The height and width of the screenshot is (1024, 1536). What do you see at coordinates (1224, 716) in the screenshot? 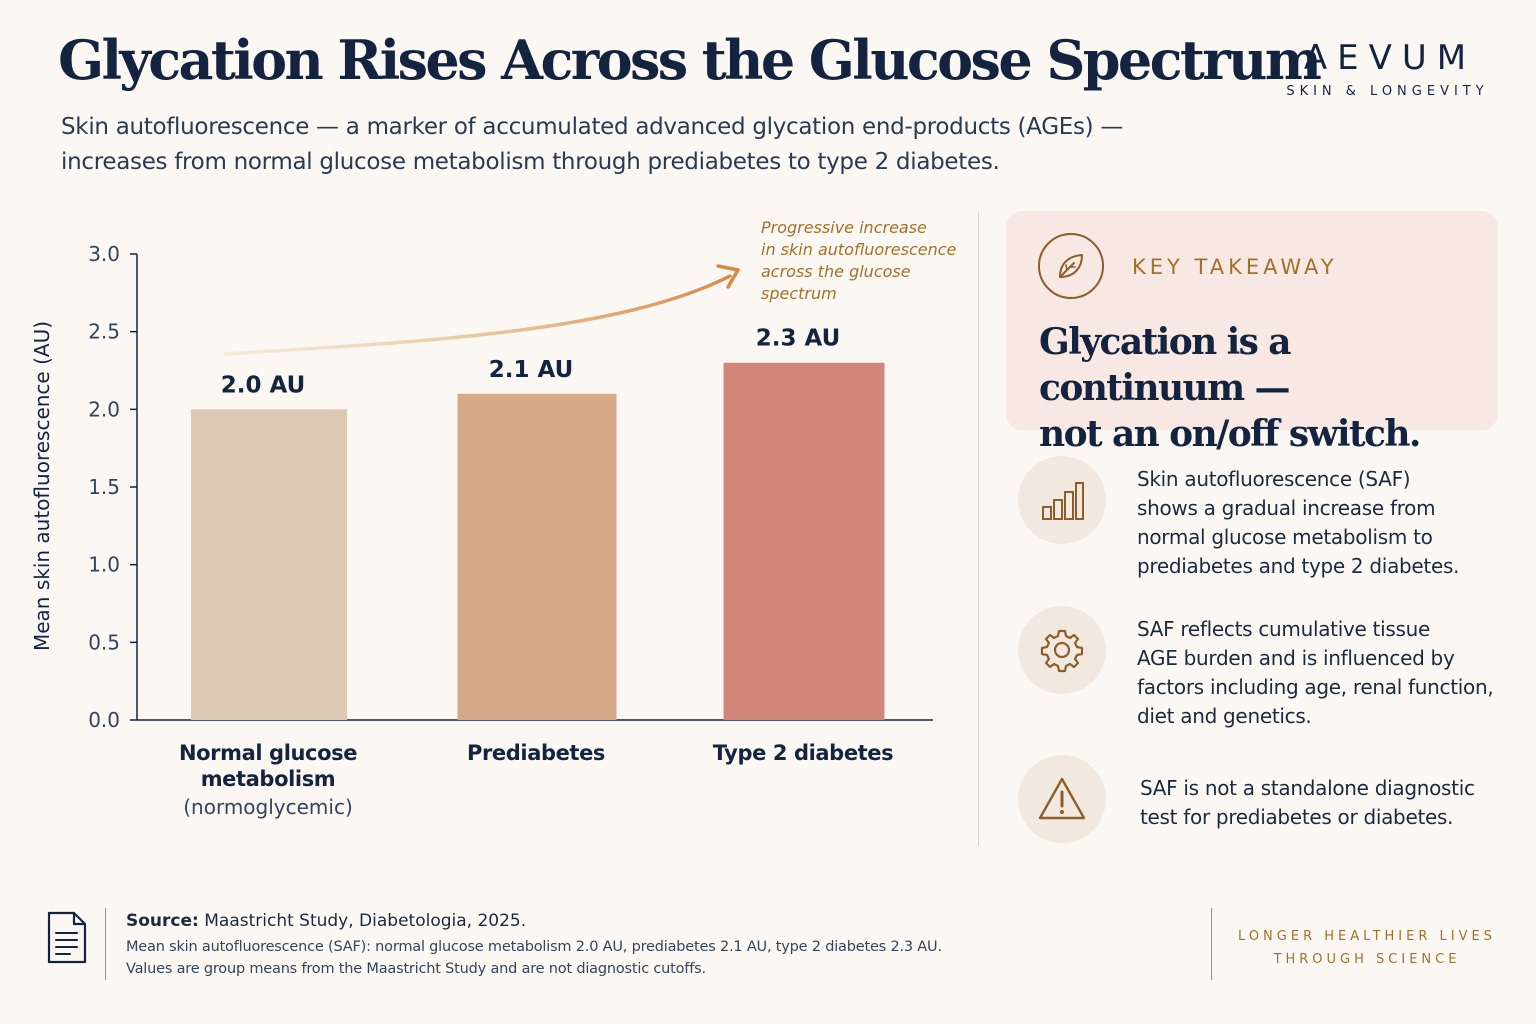
I see `point-line: diet and genetics.` at bounding box center [1224, 716].